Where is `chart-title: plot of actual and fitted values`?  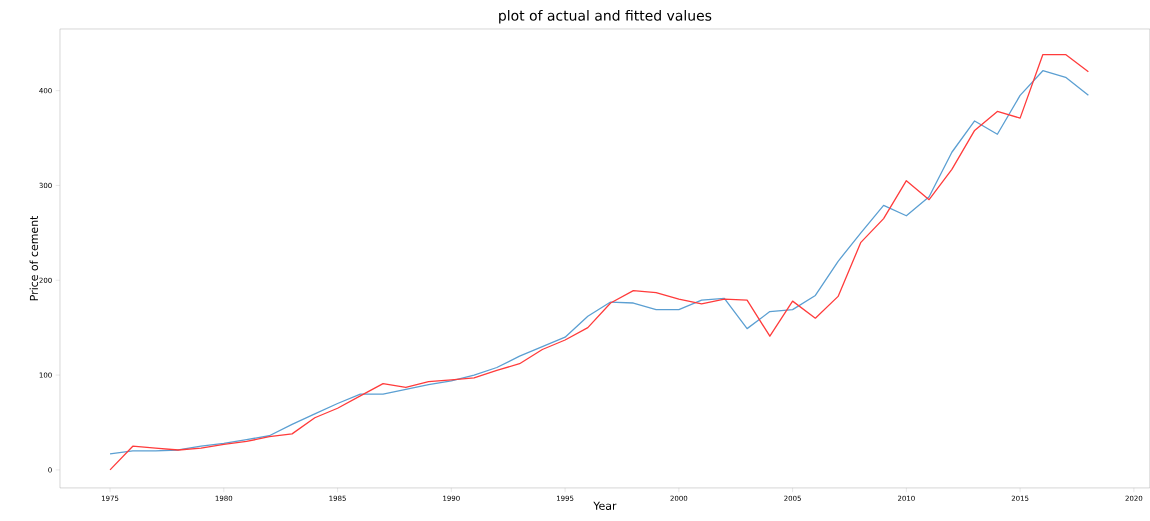
chart-title: plot of actual and fitted values is located at coordinates (605, 17).